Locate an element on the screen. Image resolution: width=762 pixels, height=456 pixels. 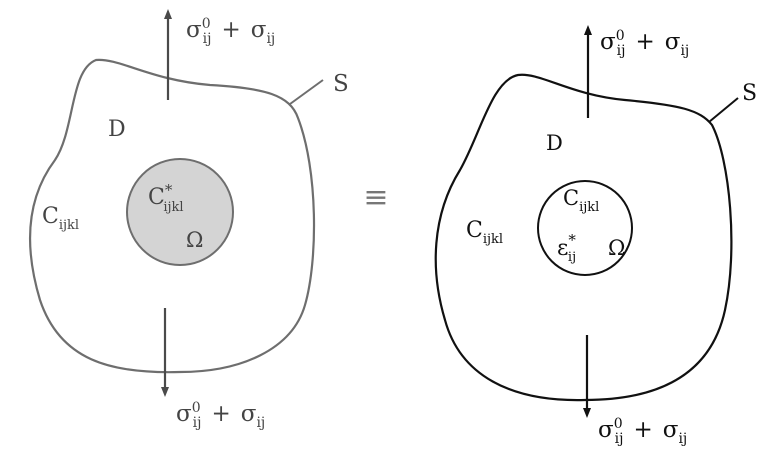
right-inclusion-modulus-label: Cijkl is located at coordinates (581, 200).